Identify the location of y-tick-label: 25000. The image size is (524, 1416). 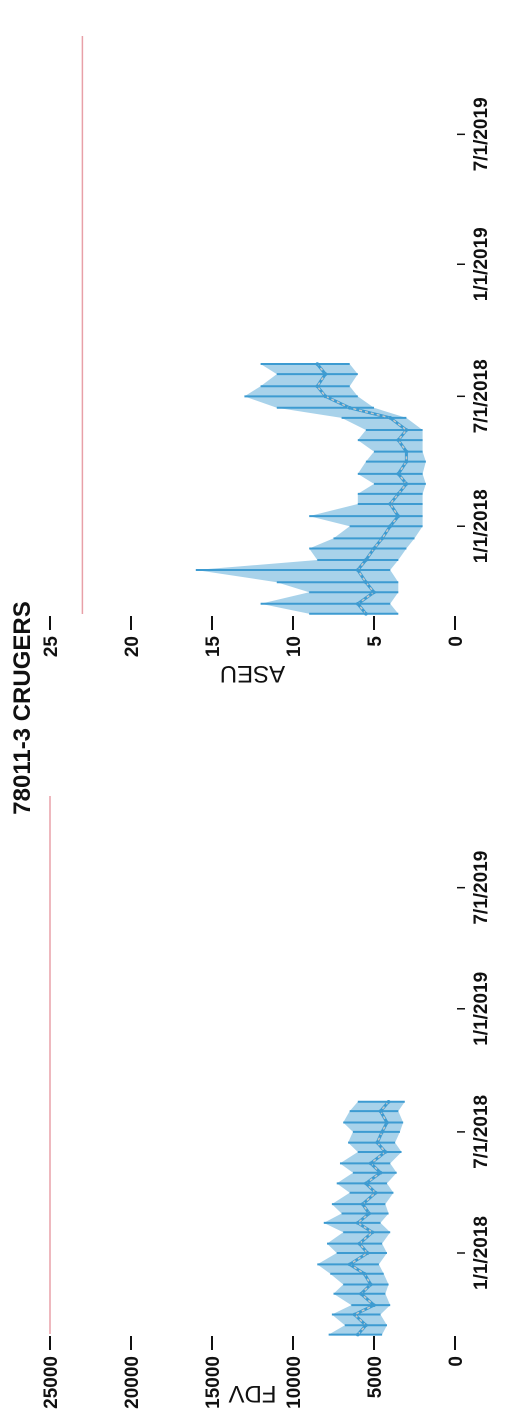
(51, 1382).